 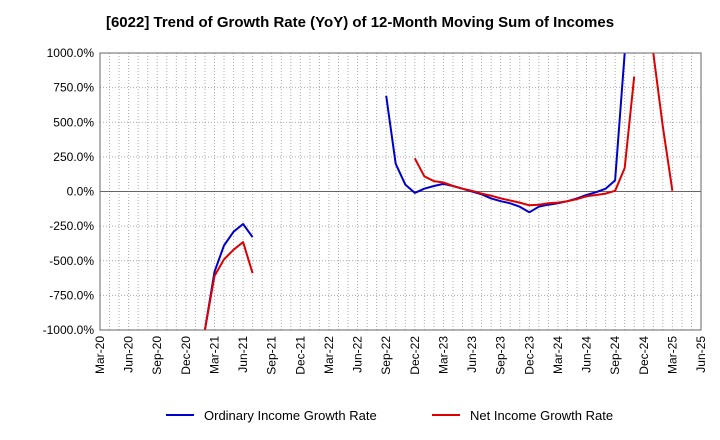 What do you see at coordinates (157, 355) in the screenshot?
I see `x-tick-label: Sep-20` at bounding box center [157, 355].